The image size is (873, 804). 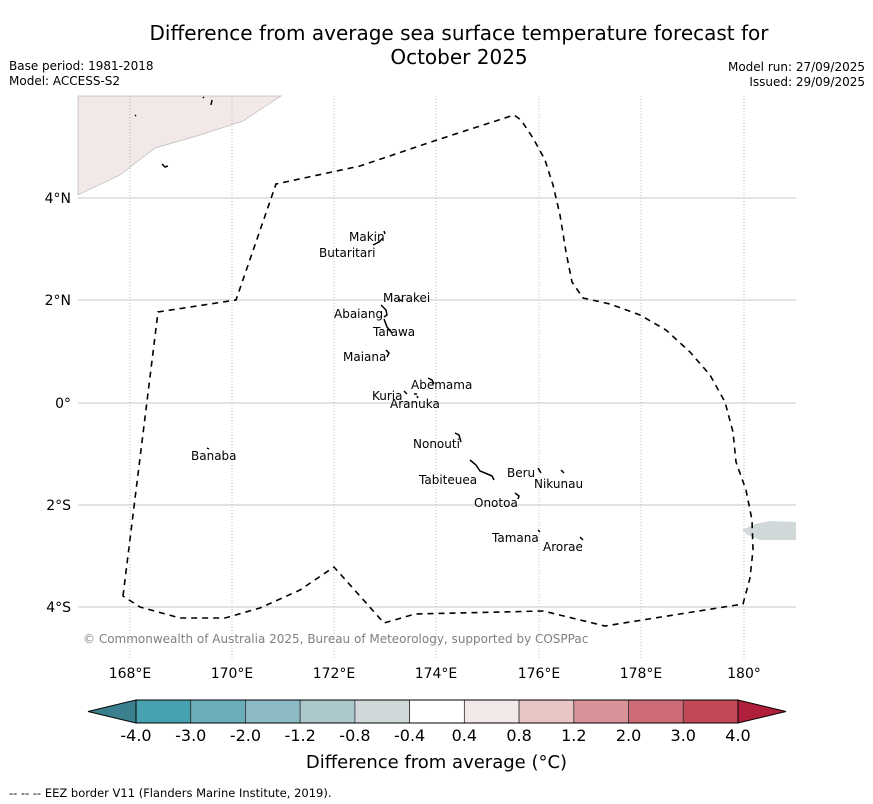 I want to click on colorbar-tick-label: 2.0, so click(x=628, y=735).